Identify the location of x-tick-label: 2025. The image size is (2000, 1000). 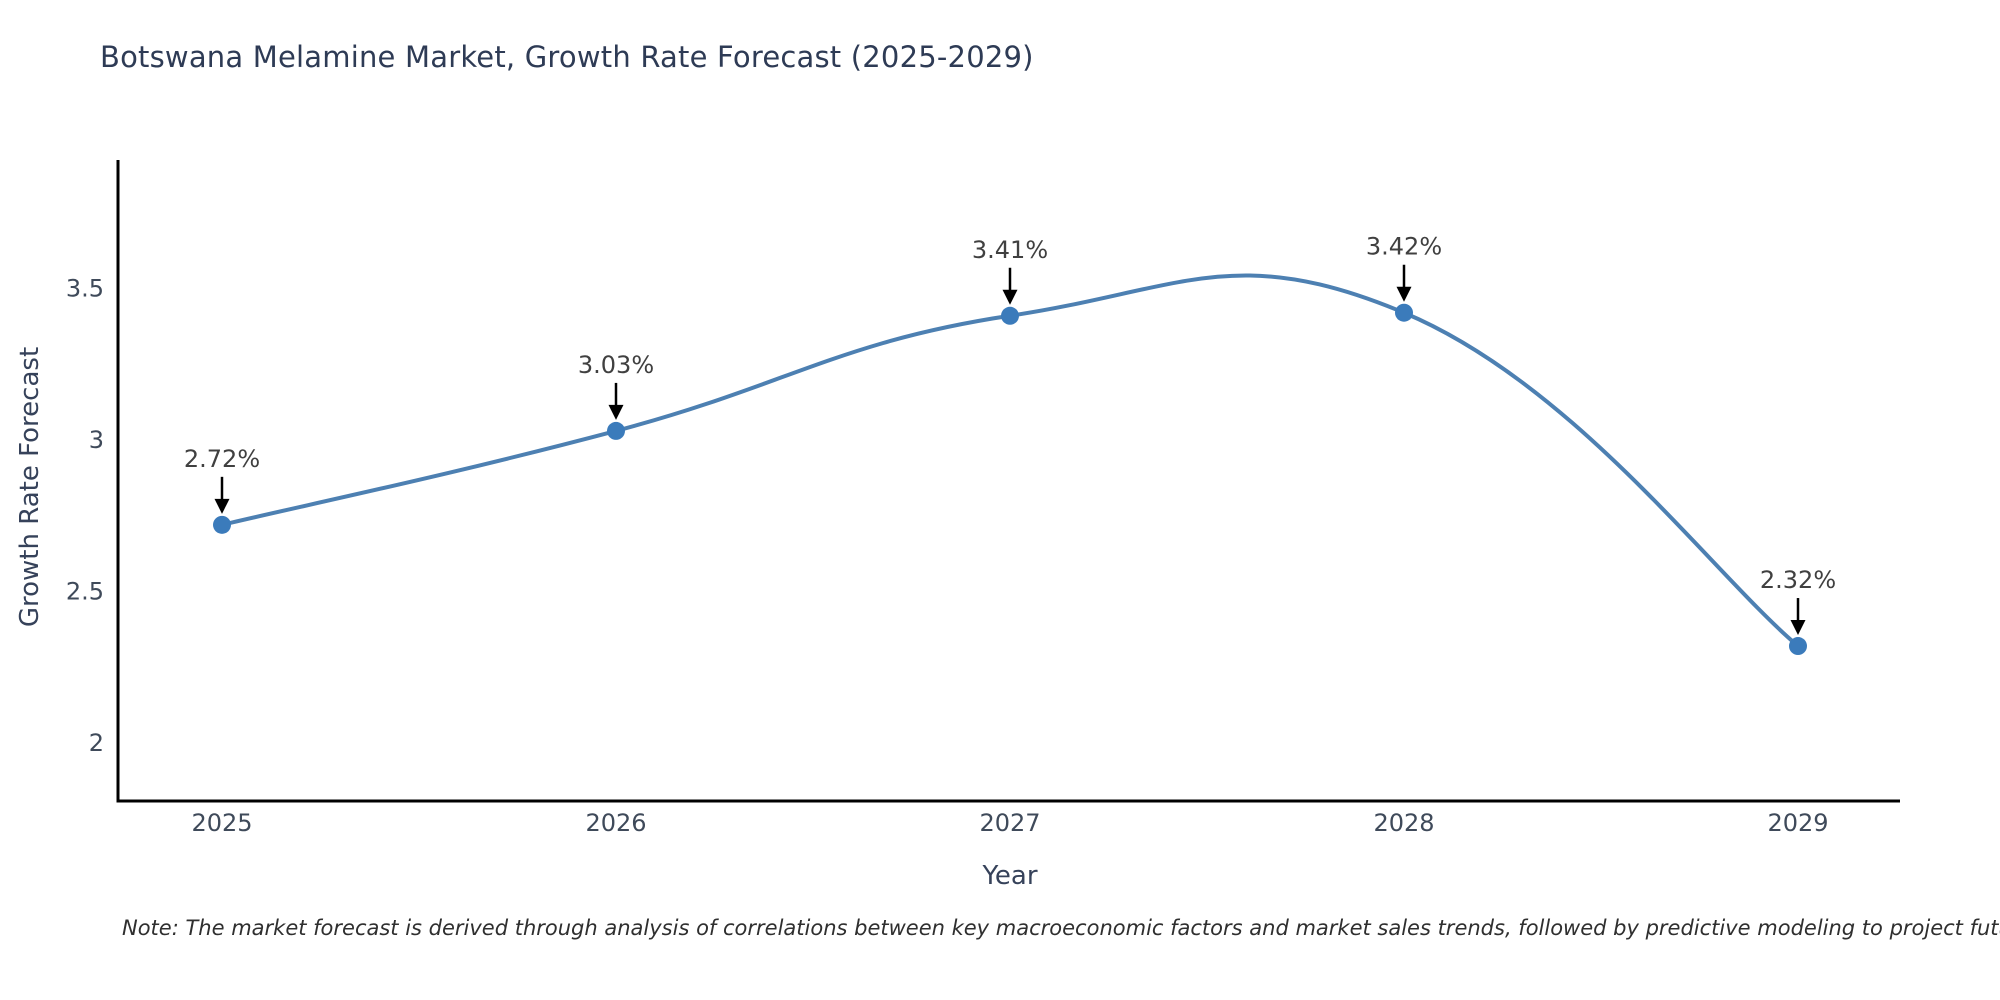
(221, 823).